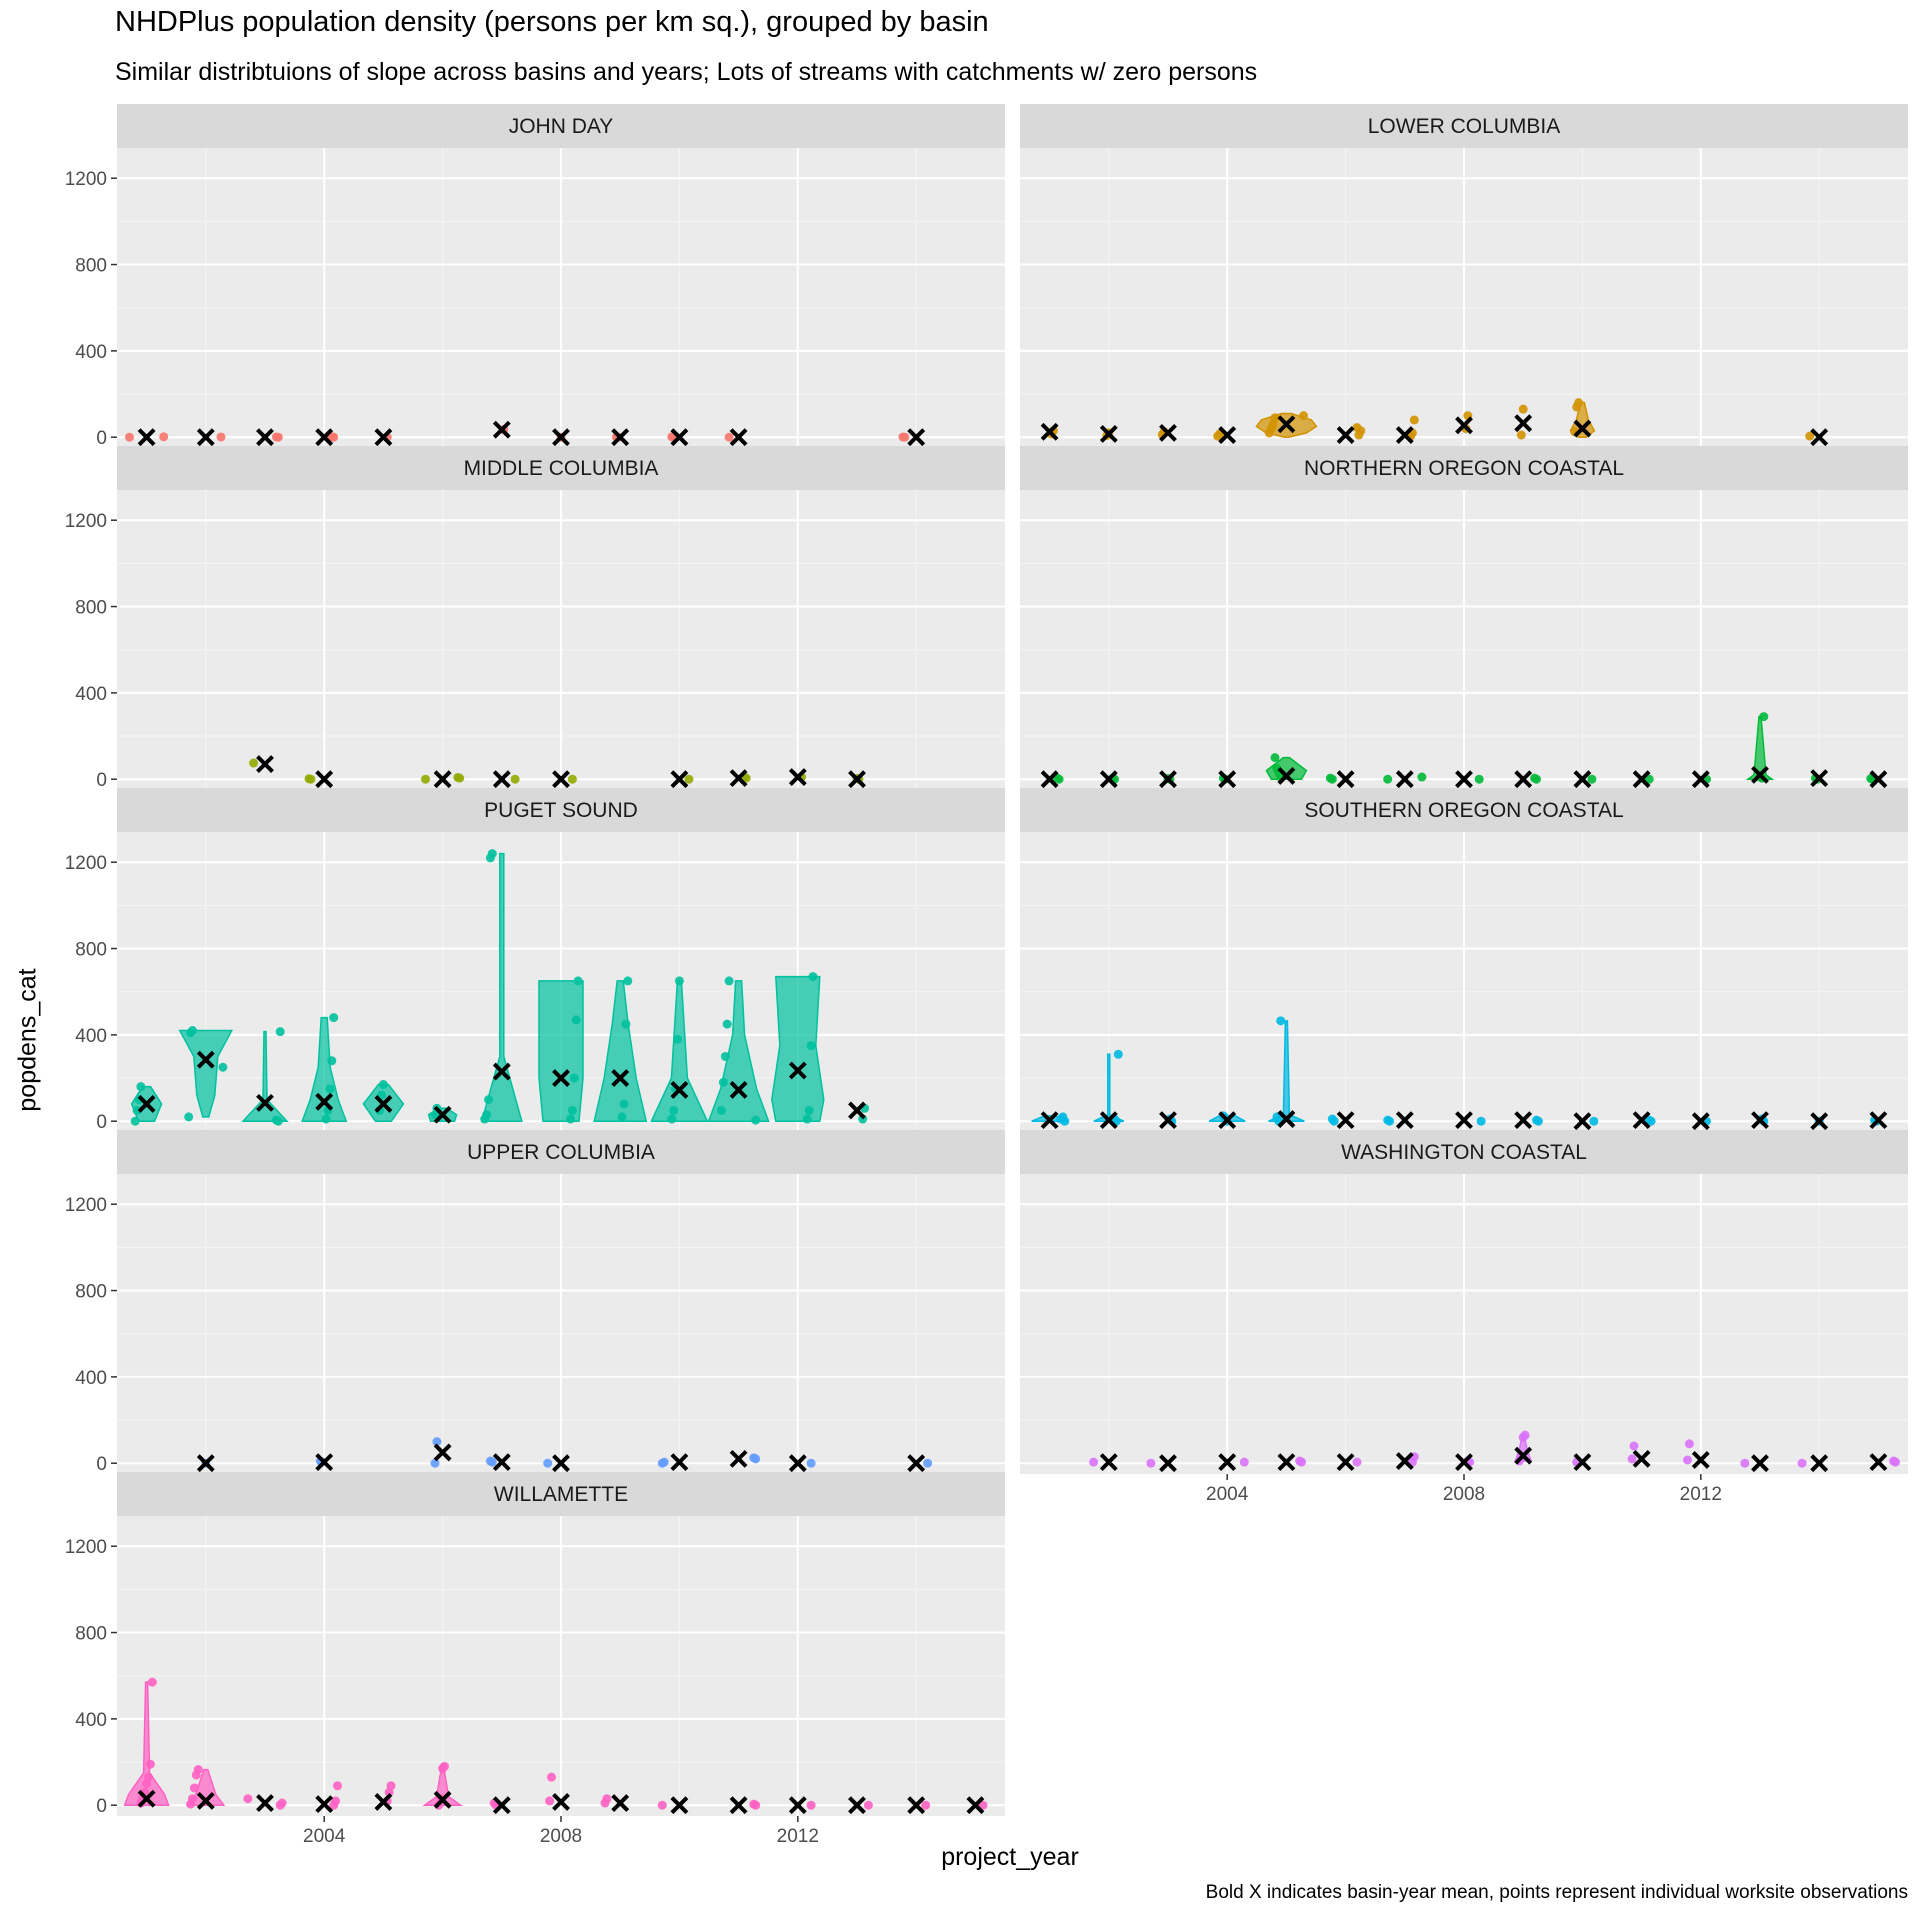 The width and height of the screenshot is (1920, 1920). Describe the element at coordinates (91, 1036) in the screenshot. I see `y-tick-label: 400` at that location.